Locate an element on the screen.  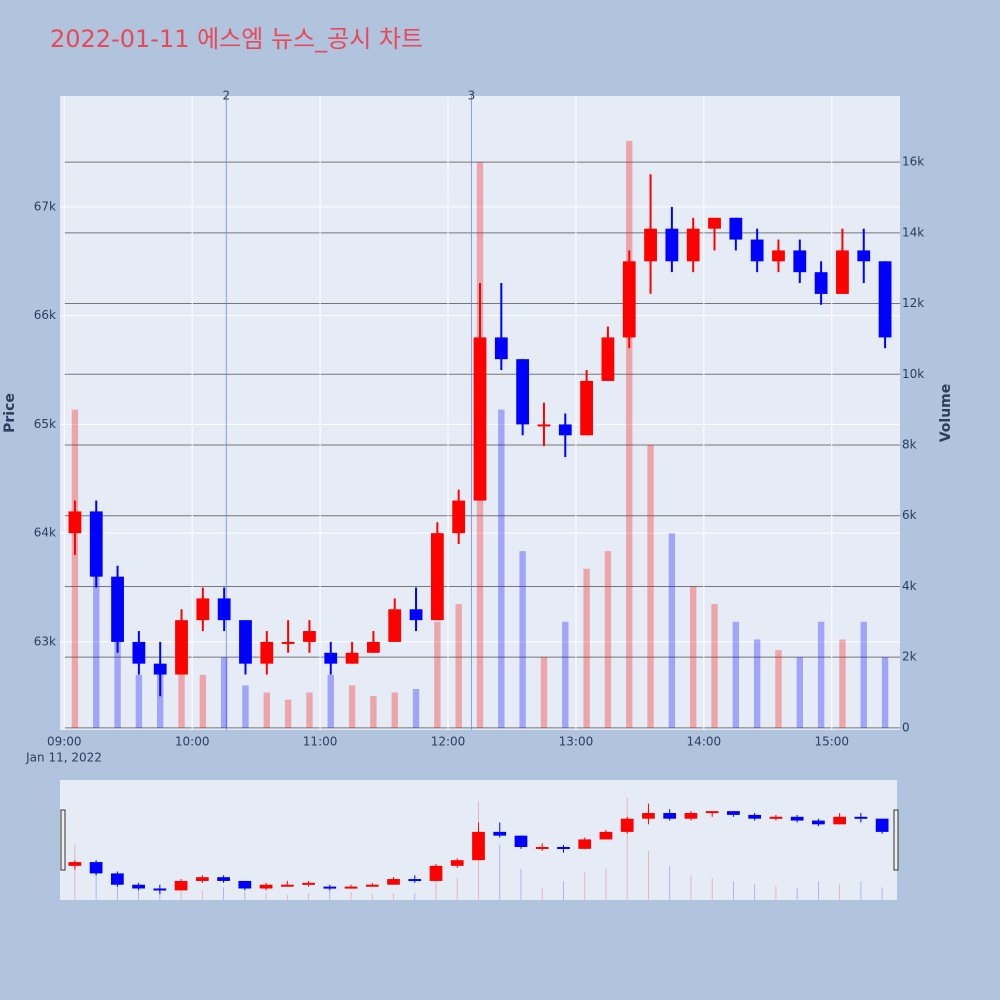
y-tick-label: 67k is located at coordinates (45, 206).